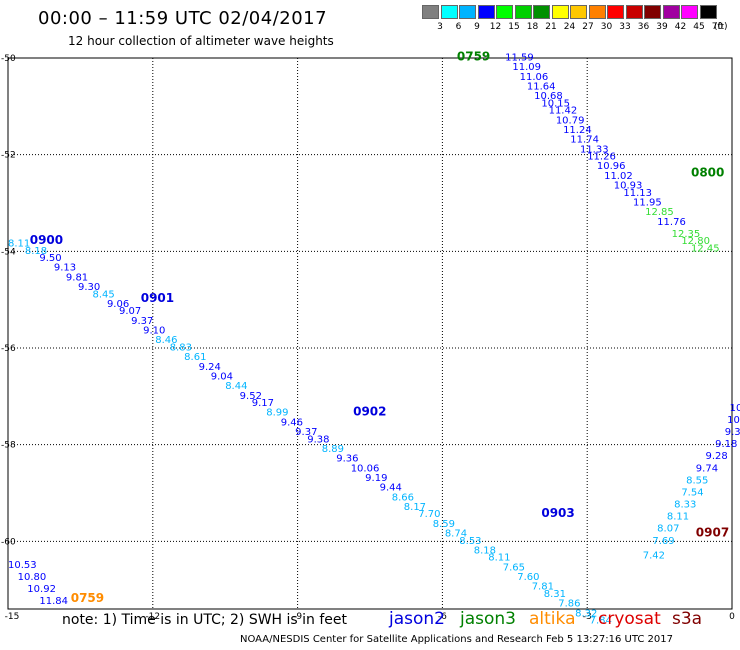 The height and width of the screenshot is (650, 740). I want to click on wave-height-reading: 12.35, so click(686, 234).